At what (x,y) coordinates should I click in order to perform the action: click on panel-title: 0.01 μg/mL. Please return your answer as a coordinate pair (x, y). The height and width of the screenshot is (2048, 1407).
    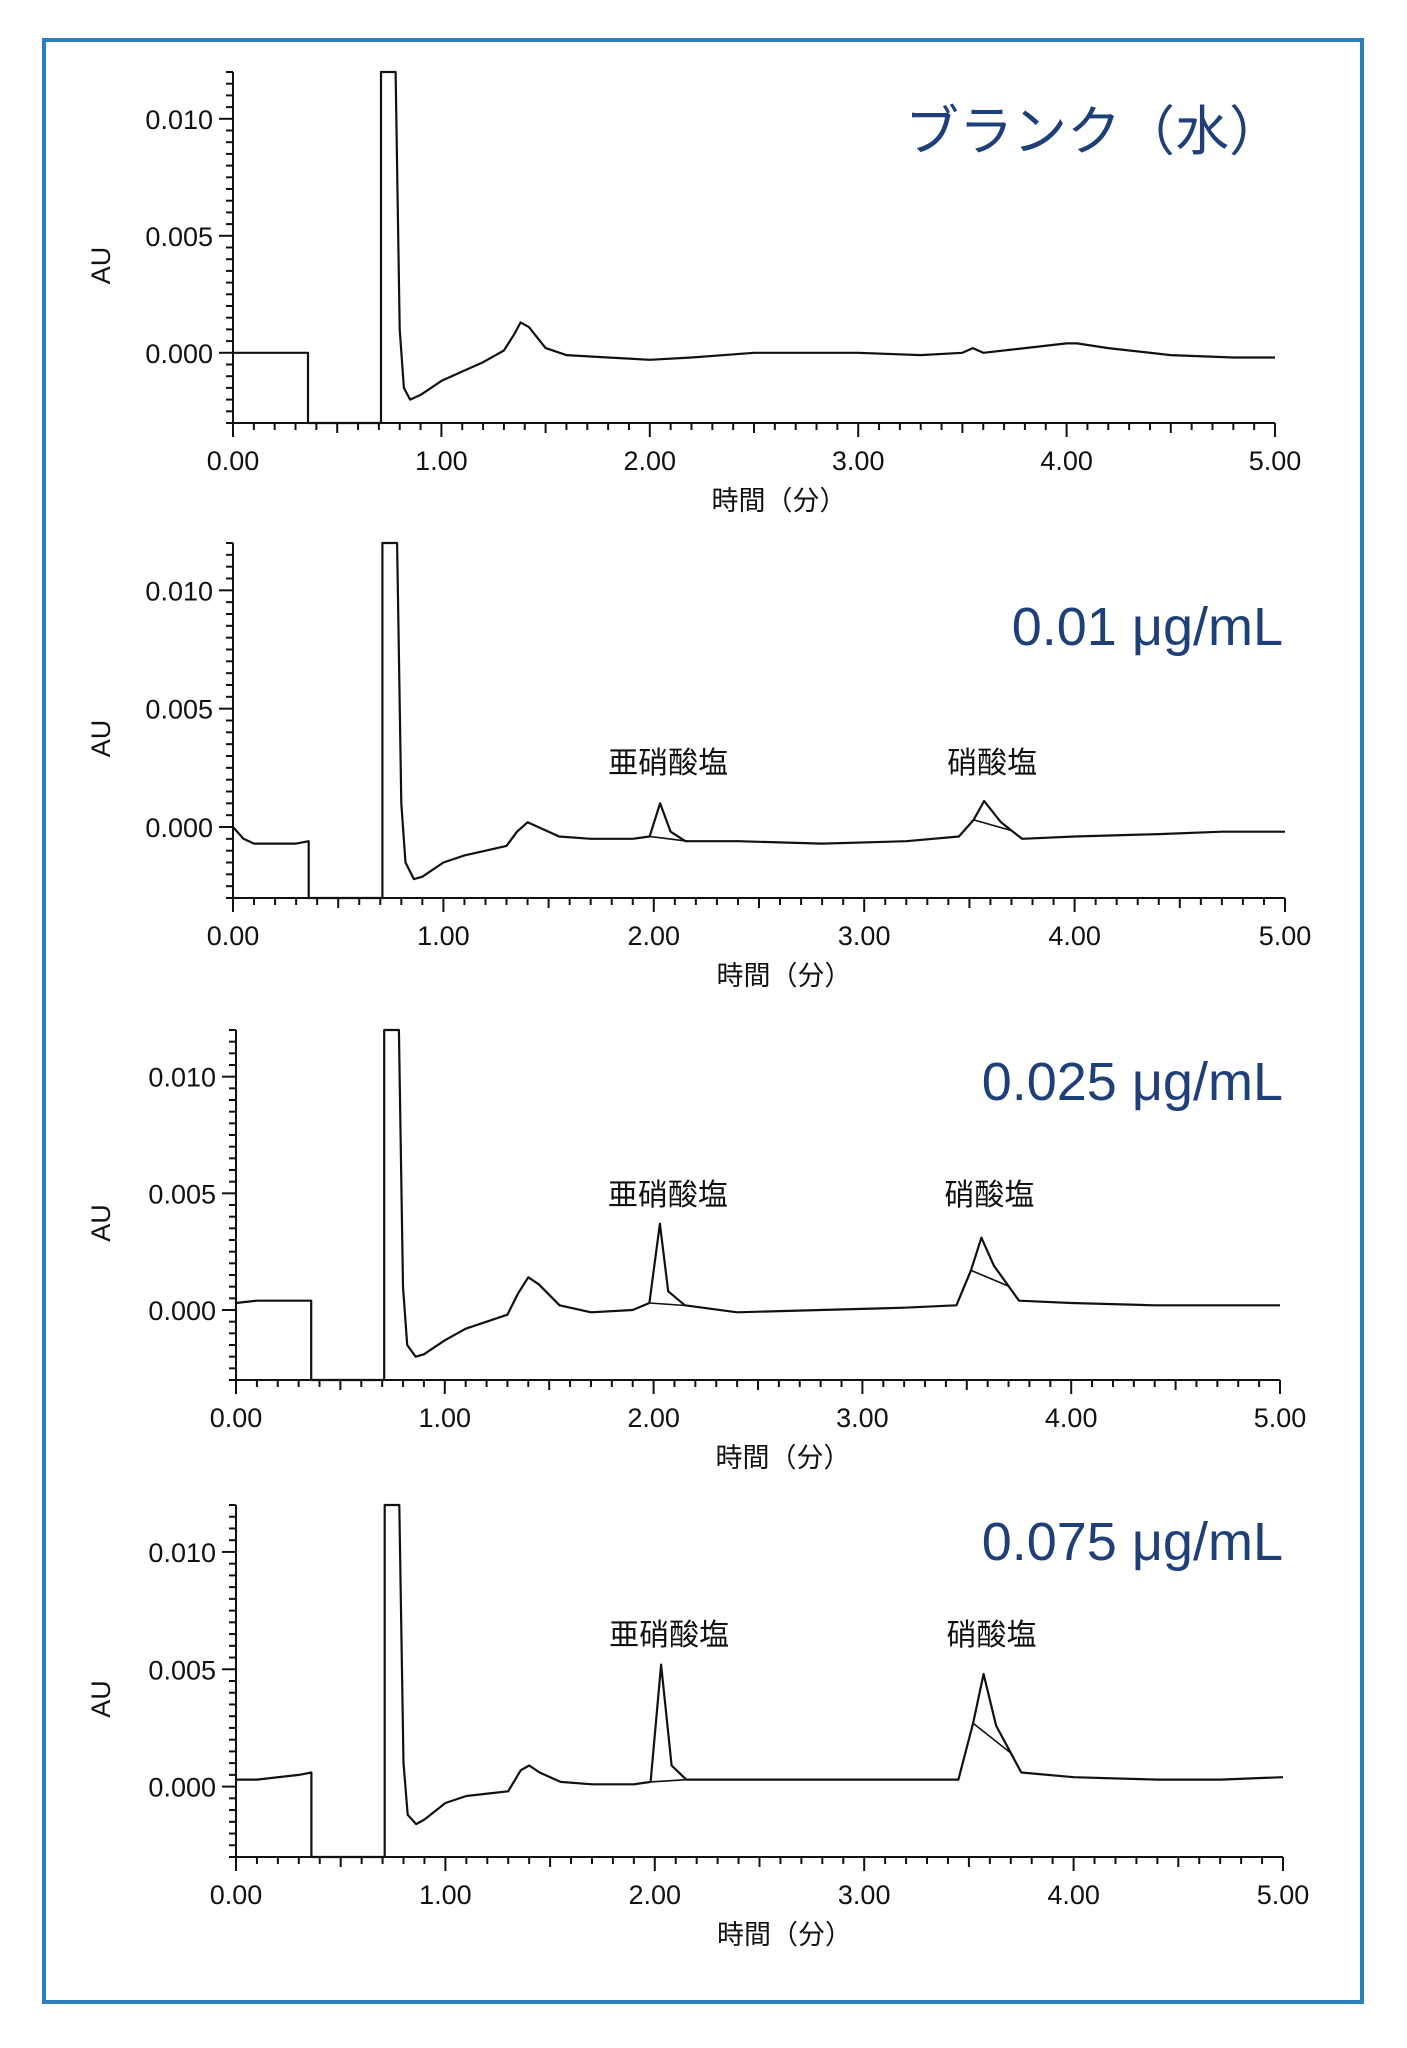
    Looking at the image, I should click on (1147, 627).